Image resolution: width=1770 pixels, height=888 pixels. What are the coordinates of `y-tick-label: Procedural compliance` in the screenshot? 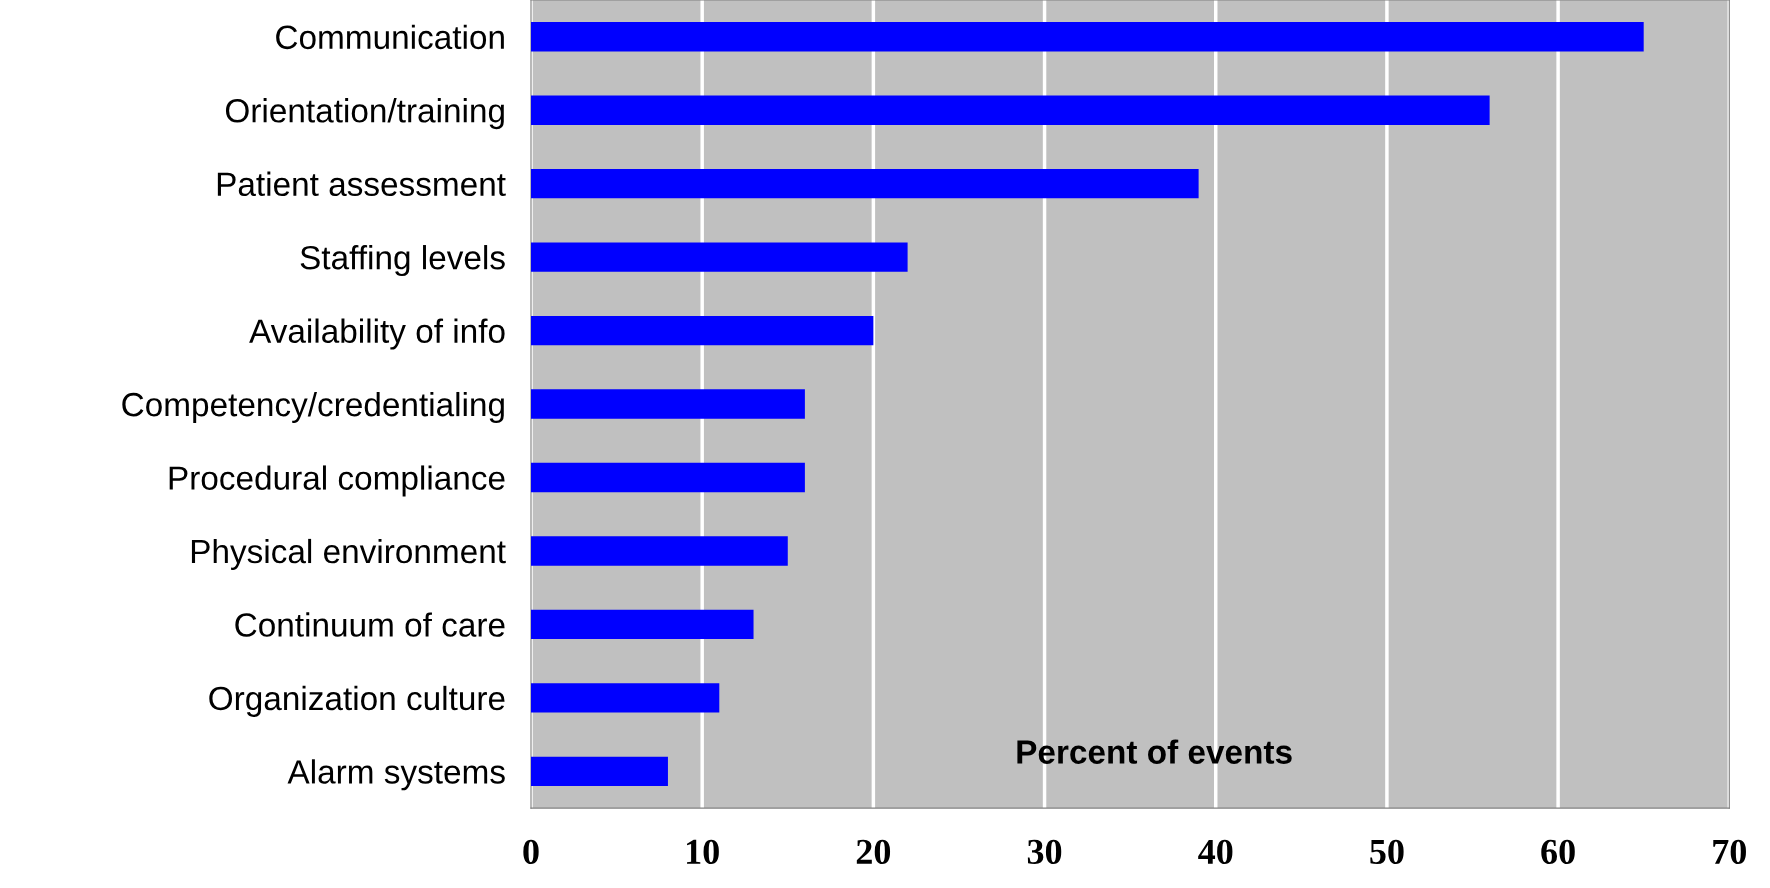 It's located at (337, 481).